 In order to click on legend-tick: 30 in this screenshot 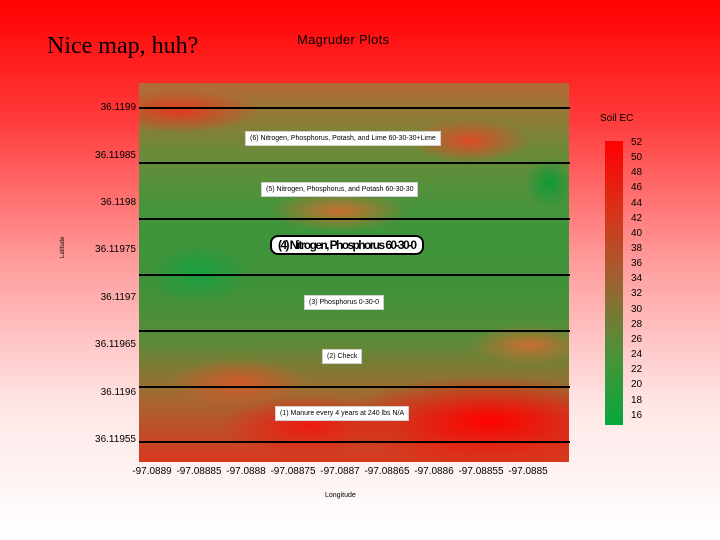, I will do `click(637, 309)`.